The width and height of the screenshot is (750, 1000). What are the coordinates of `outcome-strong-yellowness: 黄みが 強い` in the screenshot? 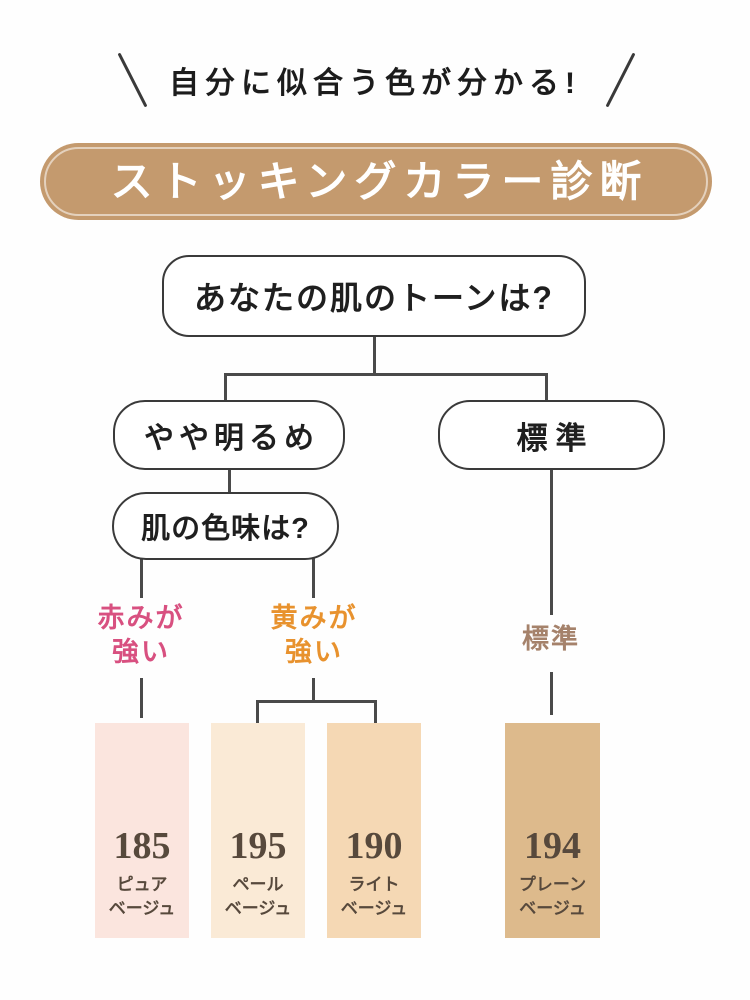 It's located at (314, 636).